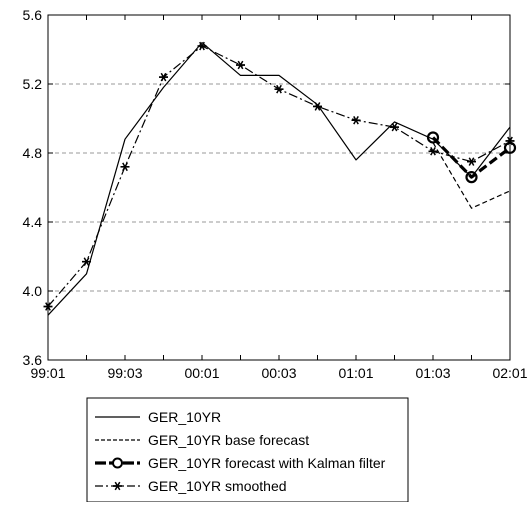 The height and width of the screenshot is (507, 528). Describe the element at coordinates (33, 360) in the screenshot. I see `y-tick-label-0: 3.6` at that location.